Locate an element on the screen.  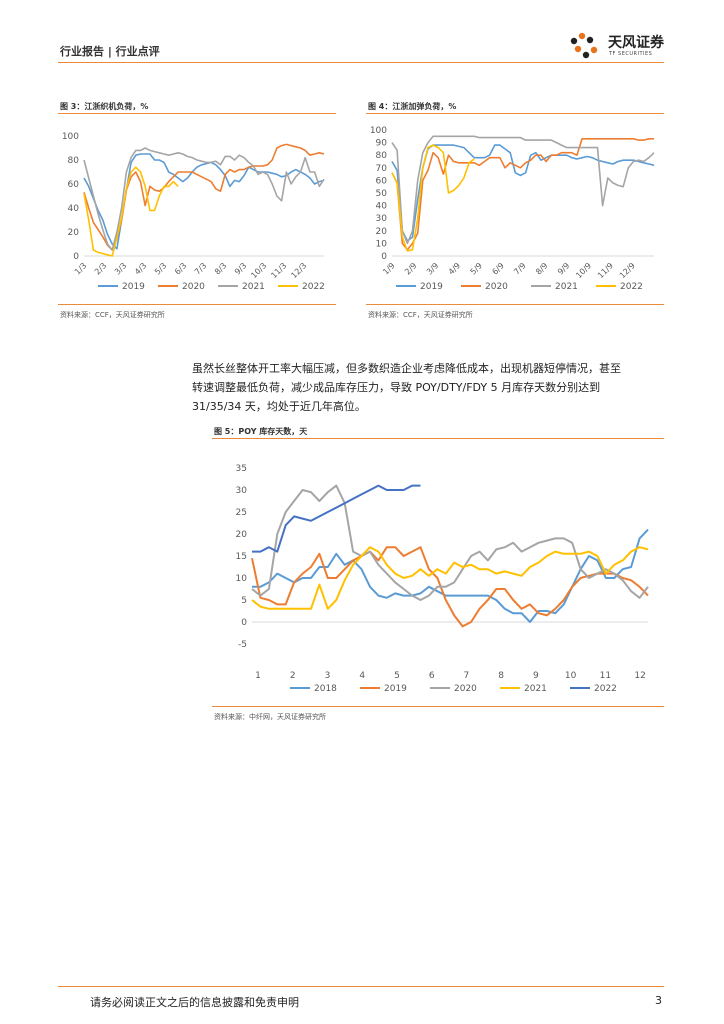
x-tick-label: 12/3 is located at coordinates (298, 270).